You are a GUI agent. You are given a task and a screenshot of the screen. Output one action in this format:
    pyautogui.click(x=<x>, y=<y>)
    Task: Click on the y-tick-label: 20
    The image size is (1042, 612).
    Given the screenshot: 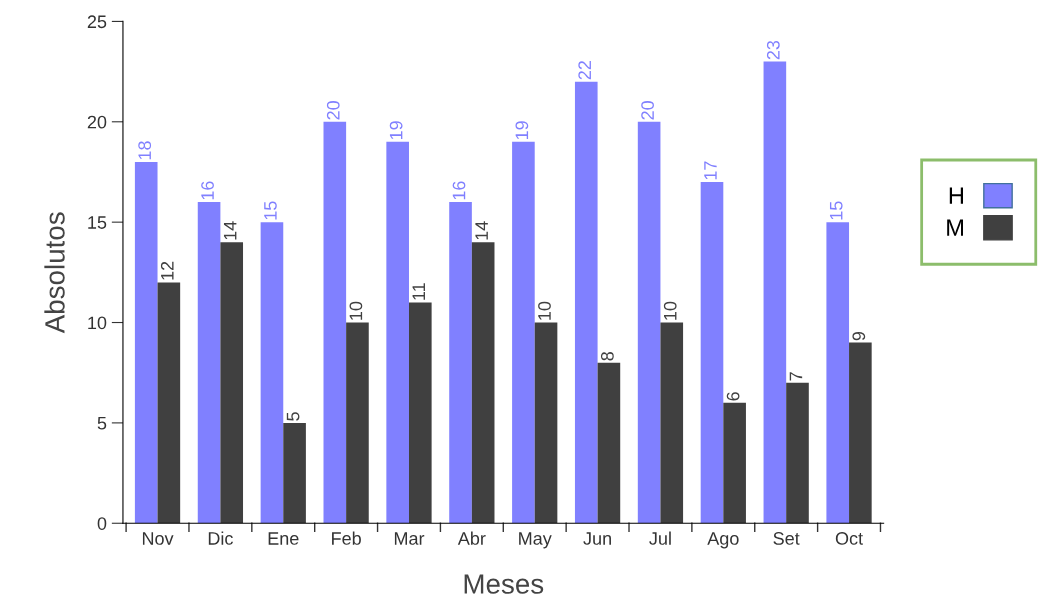 What is the action you would take?
    pyautogui.click(x=97, y=122)
    